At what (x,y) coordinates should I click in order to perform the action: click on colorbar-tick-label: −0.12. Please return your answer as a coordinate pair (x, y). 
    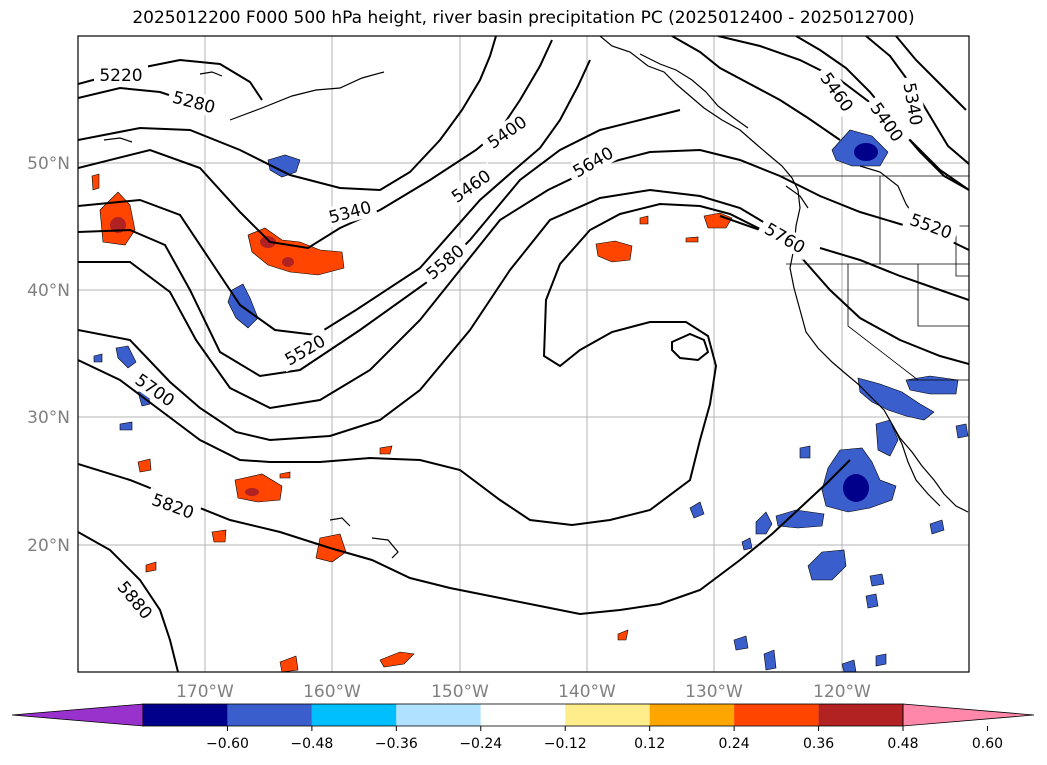
    Looking at the image, I should click on (565, 744).